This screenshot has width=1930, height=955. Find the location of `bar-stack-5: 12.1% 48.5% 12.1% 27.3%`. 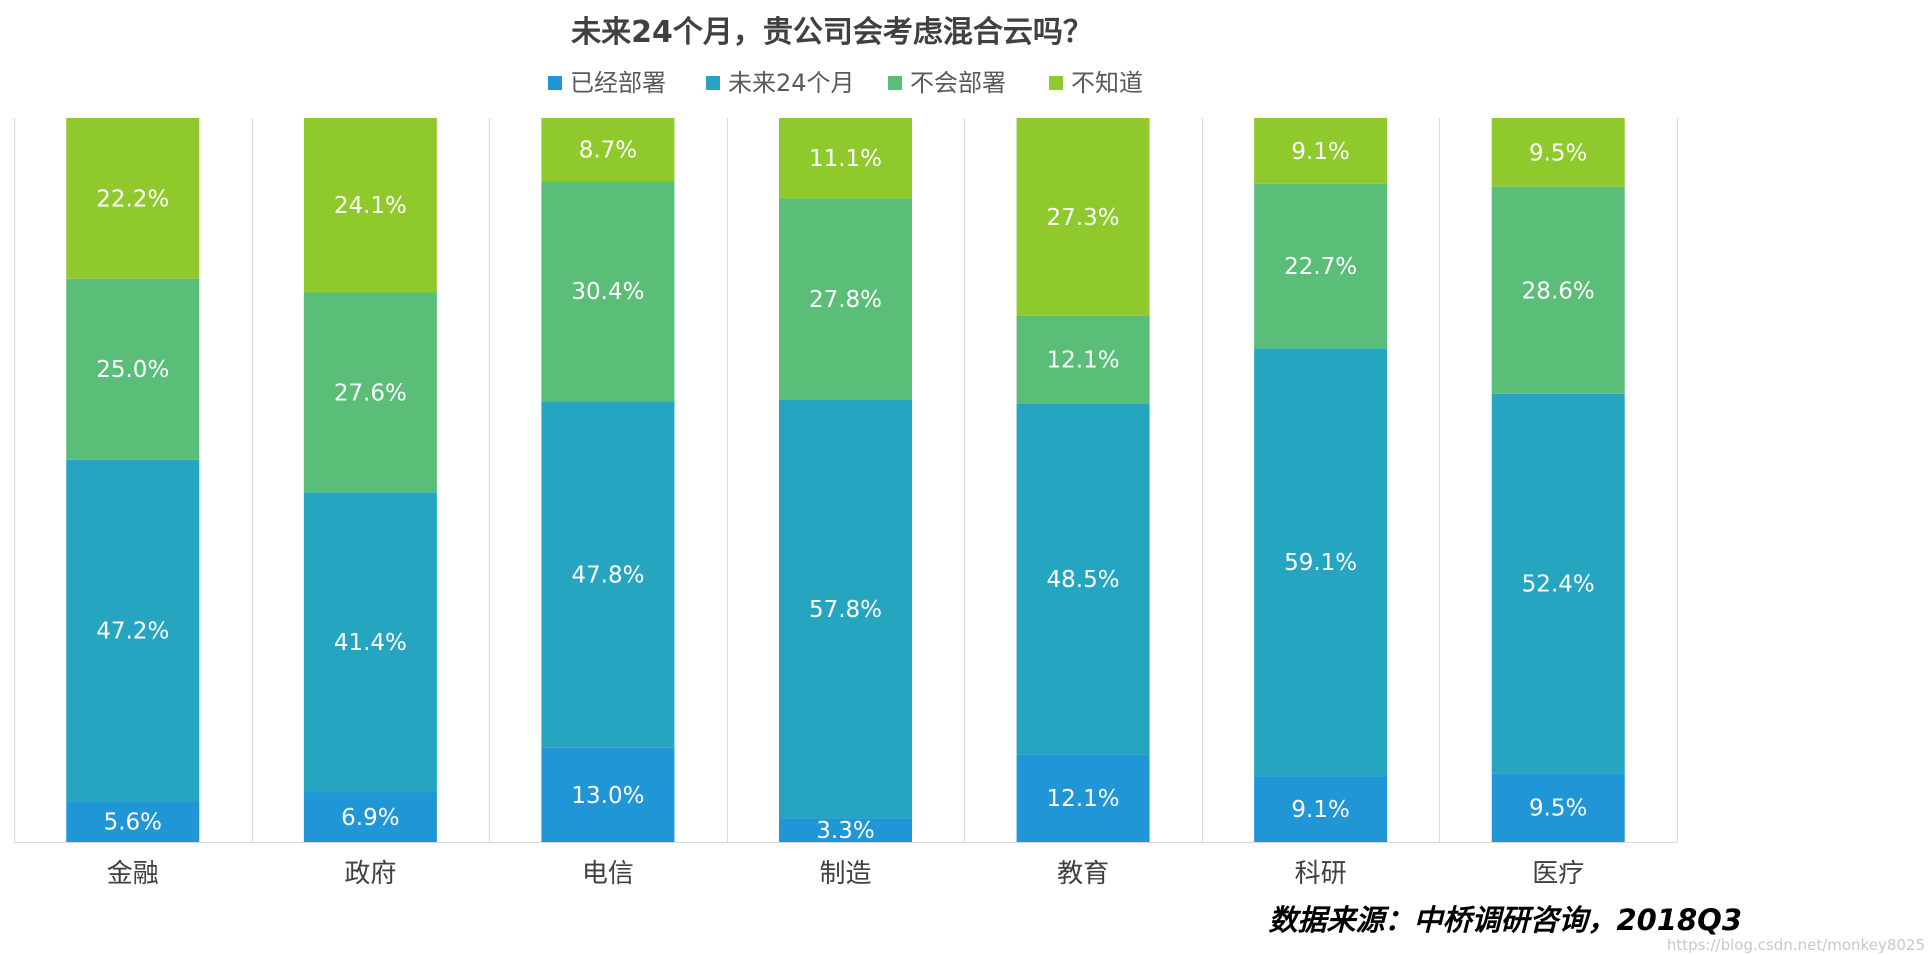

bar-stack-5: 12.1% 48.5% 12.1% 27.3% is located at coordinates (1083, 480).